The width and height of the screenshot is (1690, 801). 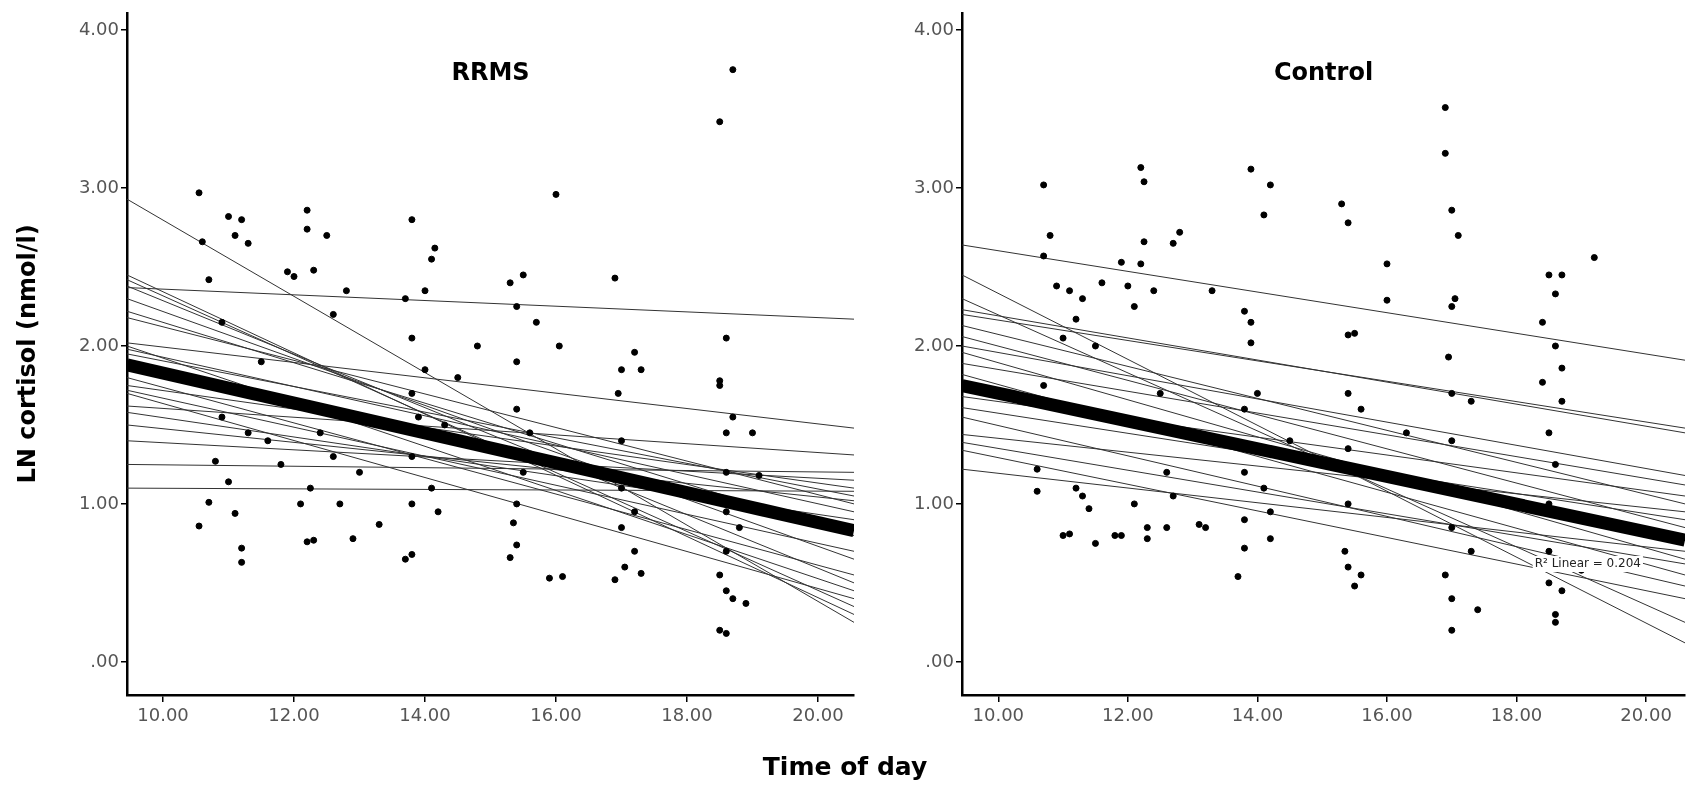 I want to click on annotation: R² Linear = 0.204, so click(x=1587, y=563).